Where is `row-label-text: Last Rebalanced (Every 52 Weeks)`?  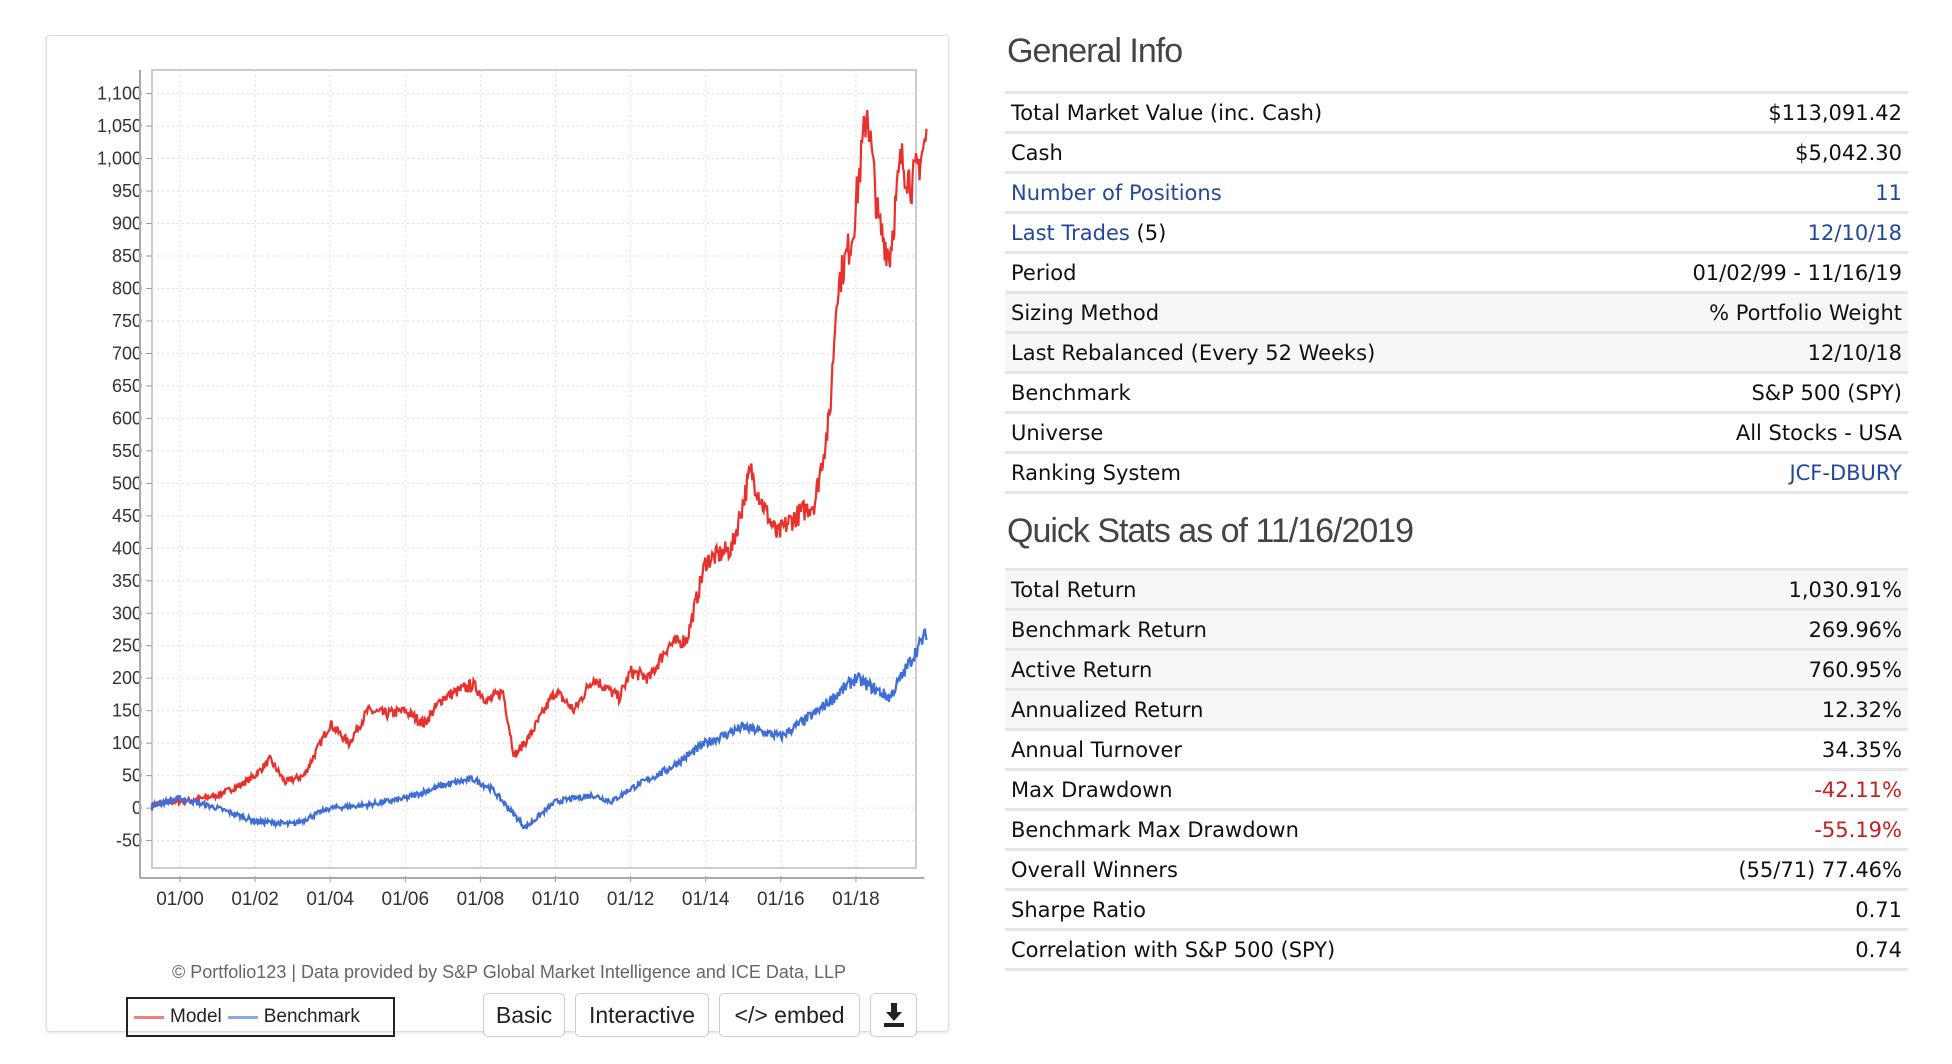
row-label-text: Last Rebalanced (Every 52 Weeks) is located at coordinates (1193, 352).